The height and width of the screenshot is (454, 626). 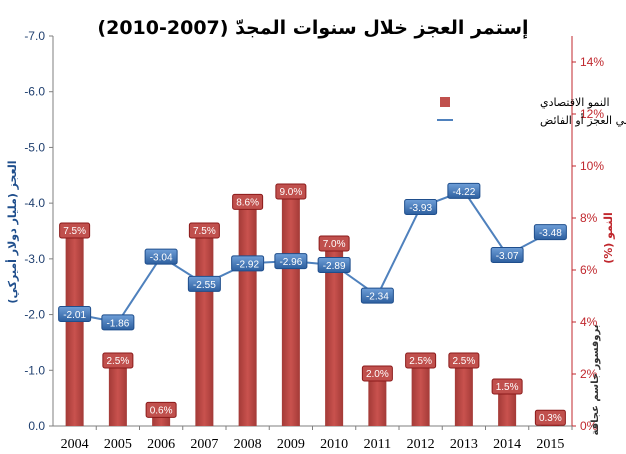 I want to click on growth-bar-label: 1.5%, so click(x=507, y=387).